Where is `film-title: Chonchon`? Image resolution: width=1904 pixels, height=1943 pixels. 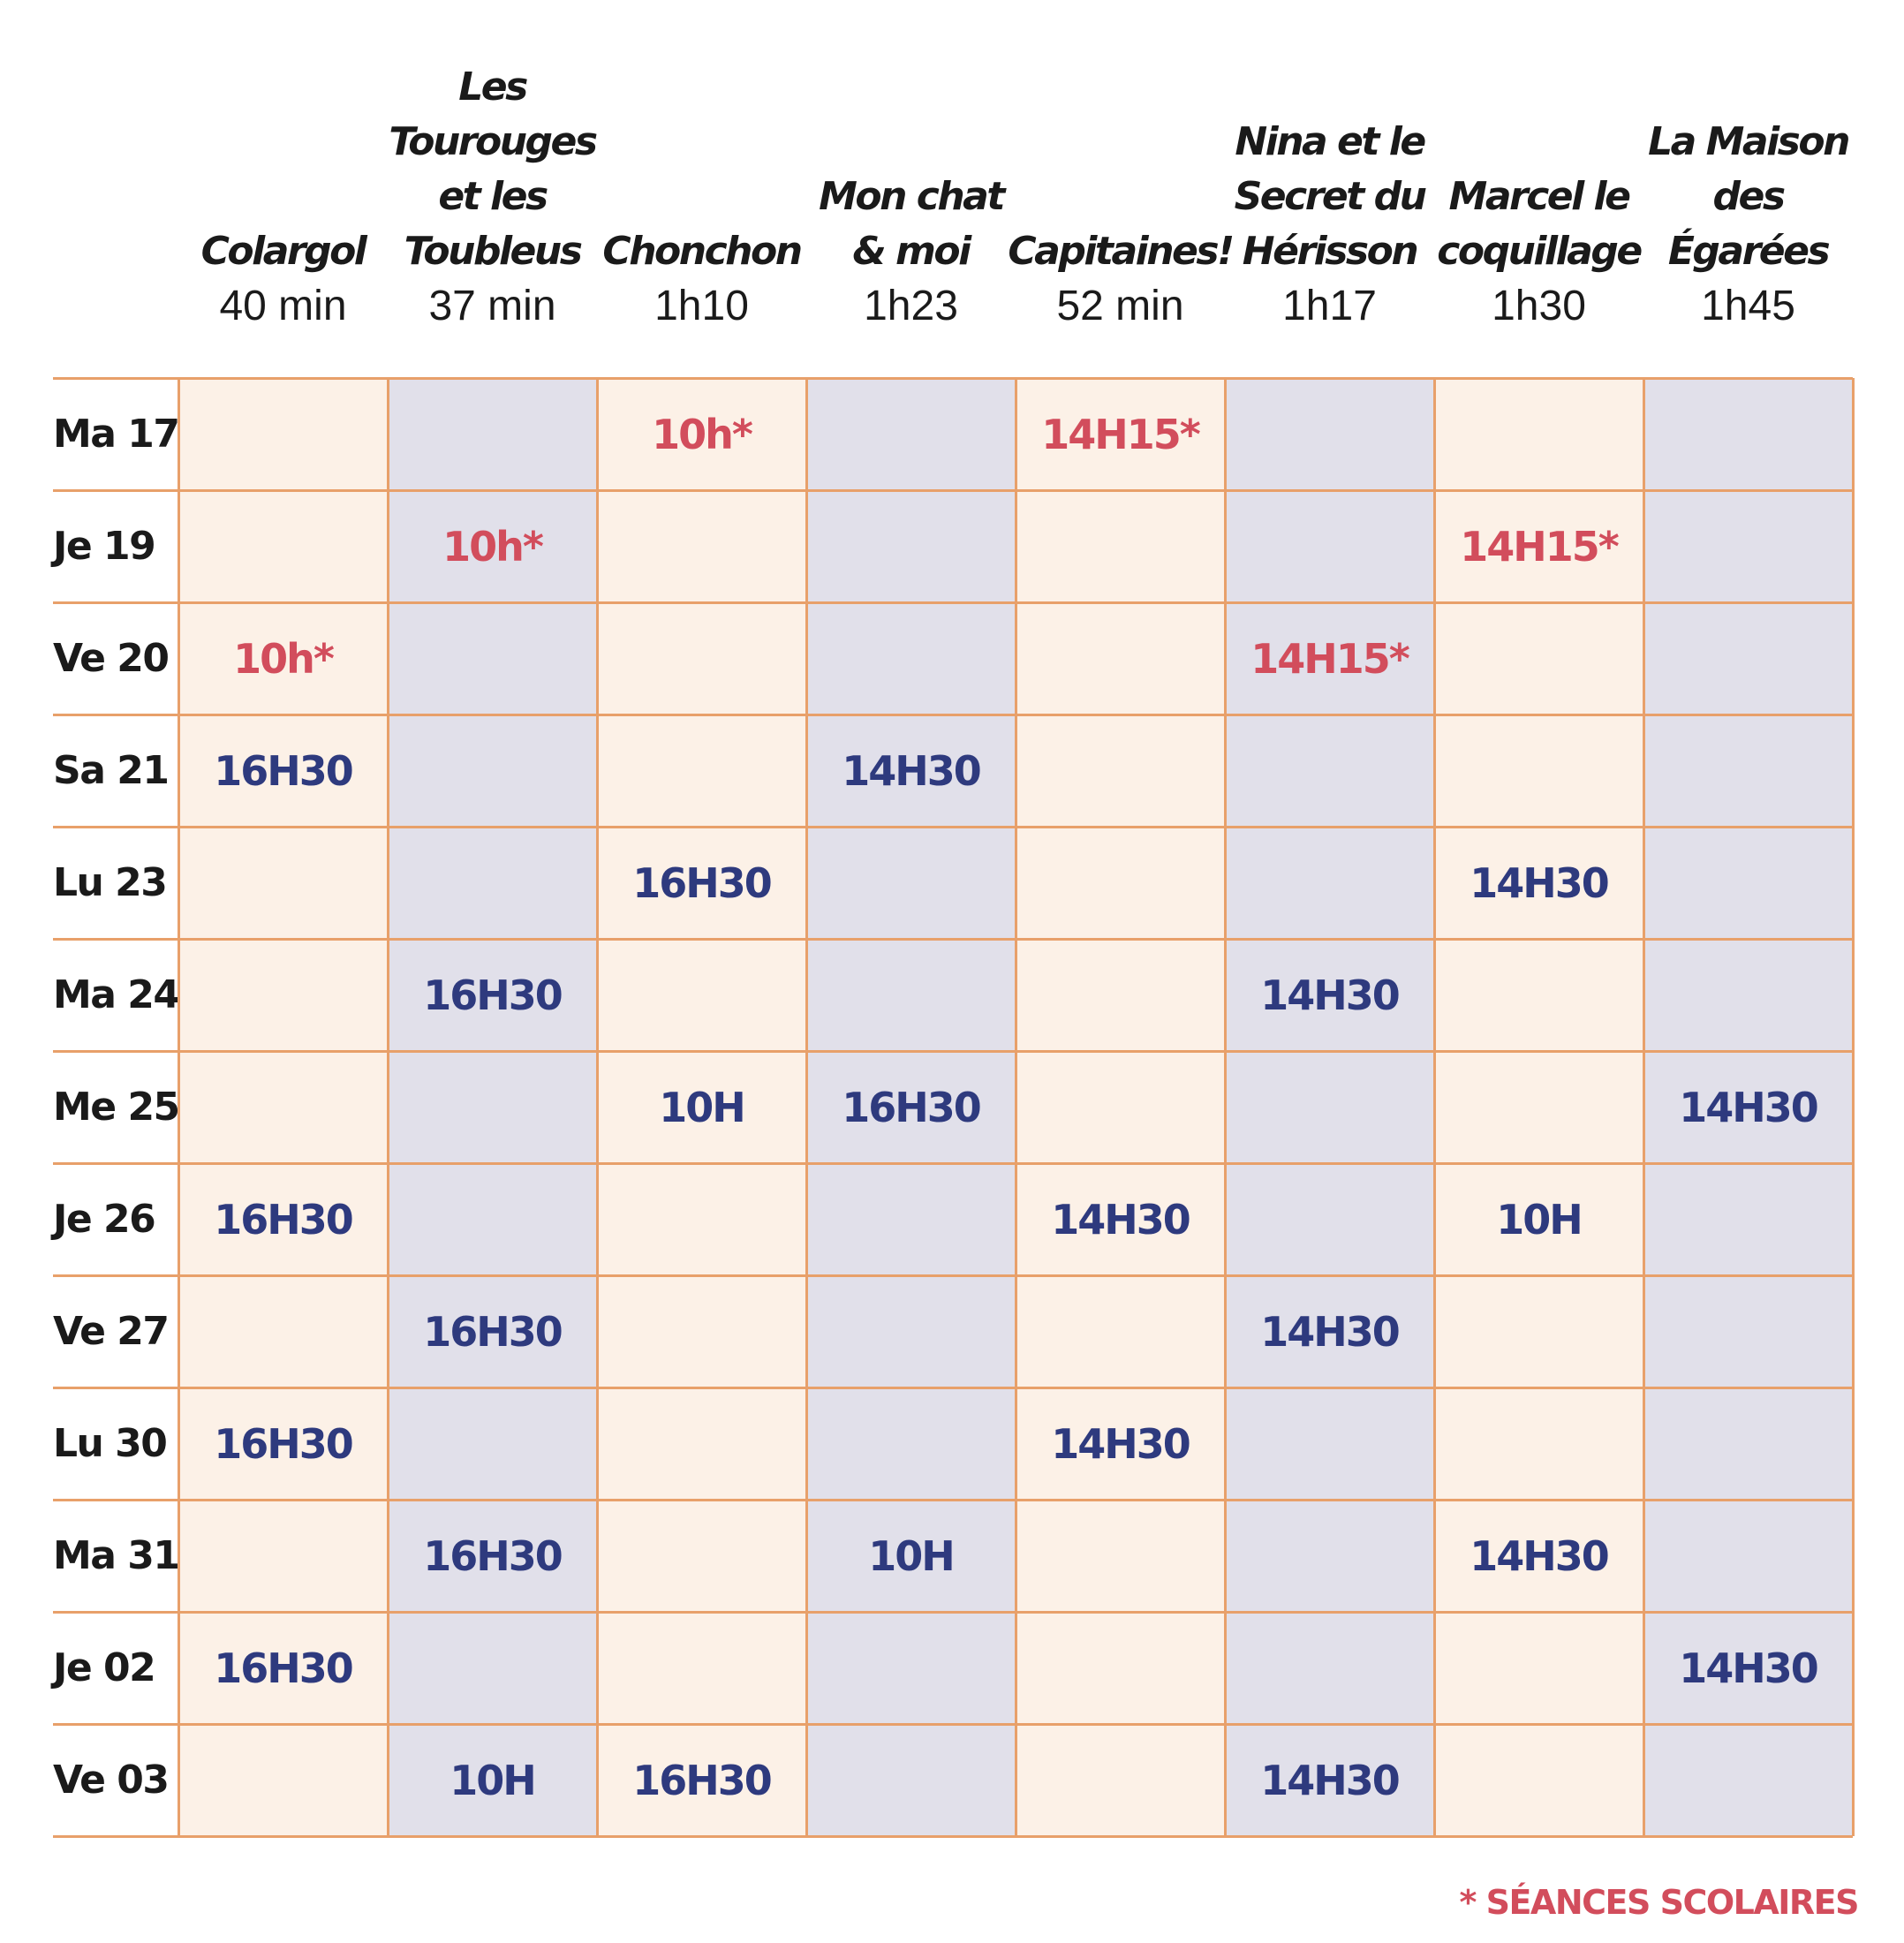
film-title: Chonchon is located at coordinates (702, 251).